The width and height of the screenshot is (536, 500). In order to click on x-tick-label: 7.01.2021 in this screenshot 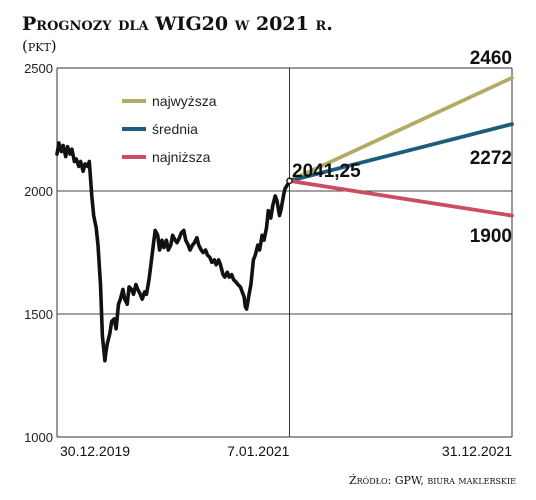, I will do `click(258, 451)`.